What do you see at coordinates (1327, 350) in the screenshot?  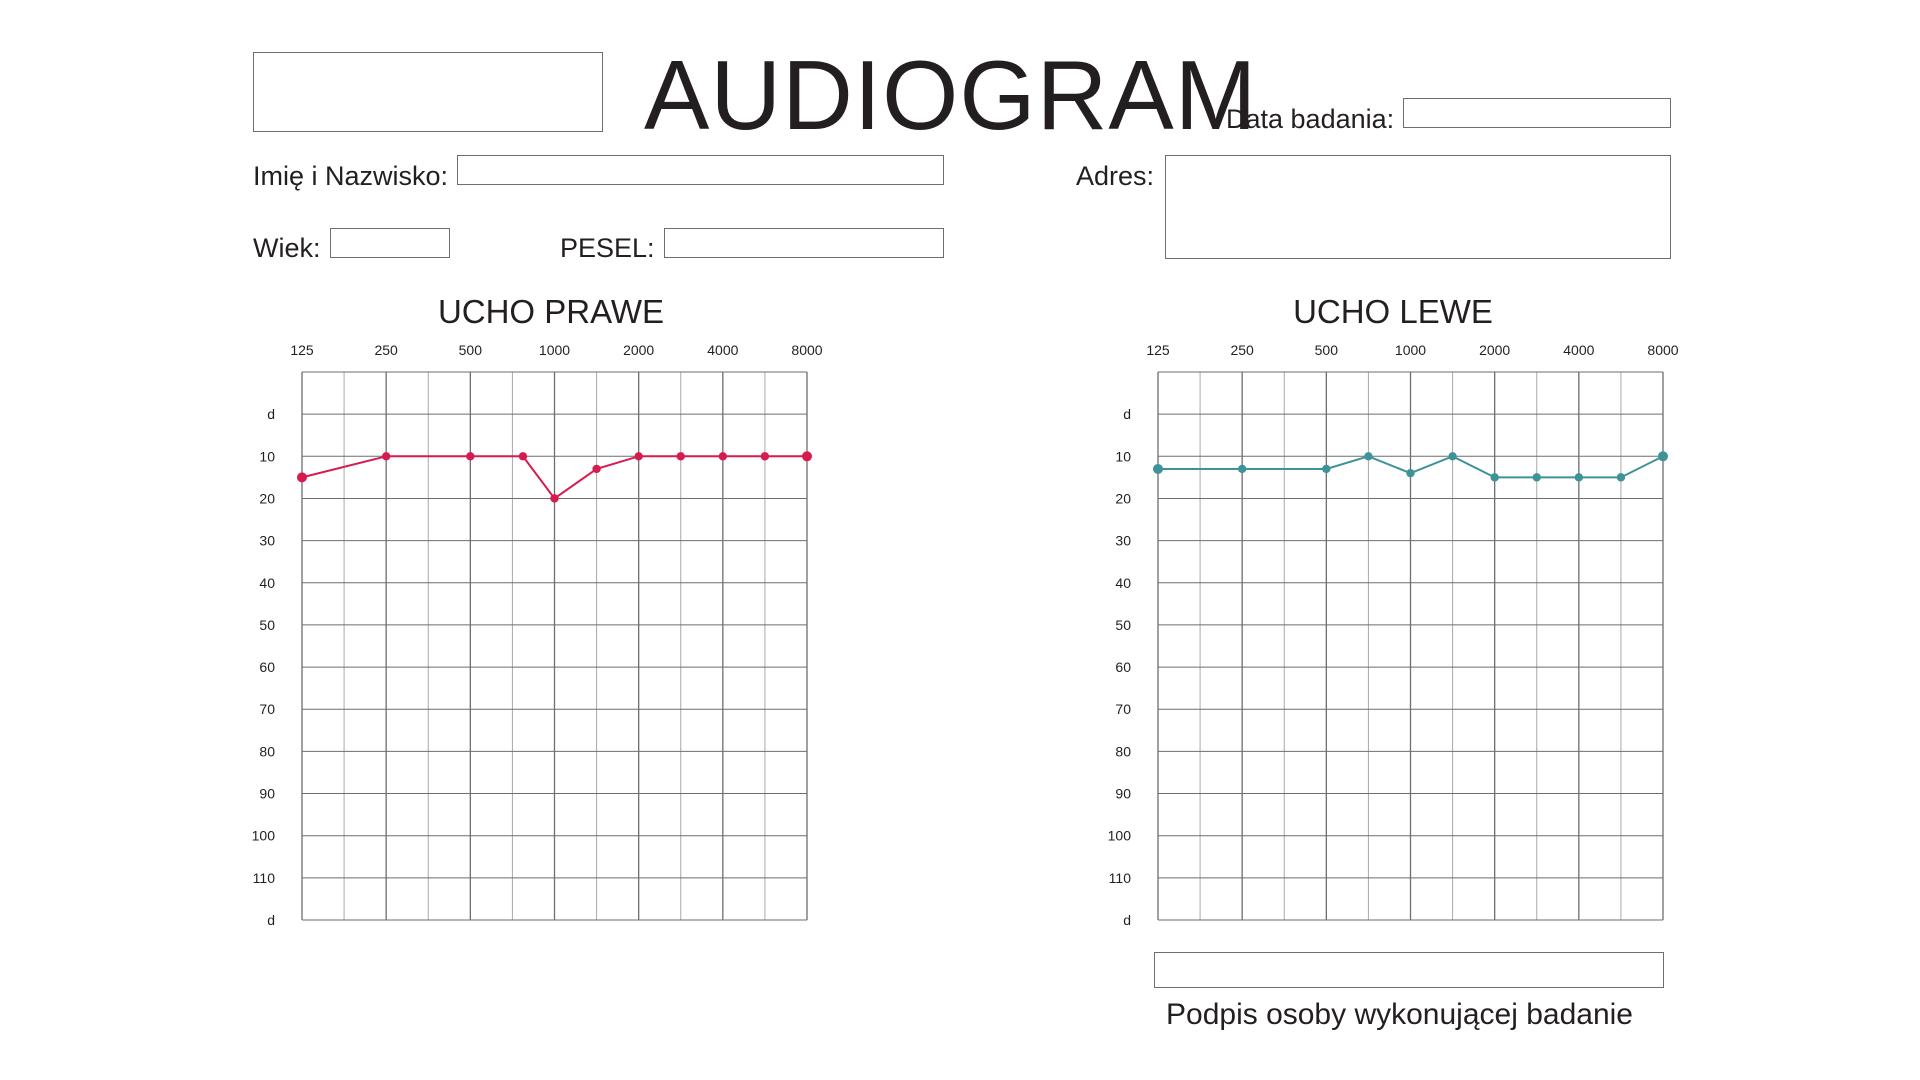 I see `x-tick-label-left-ear: 500` at bounding box center [1327, 350].